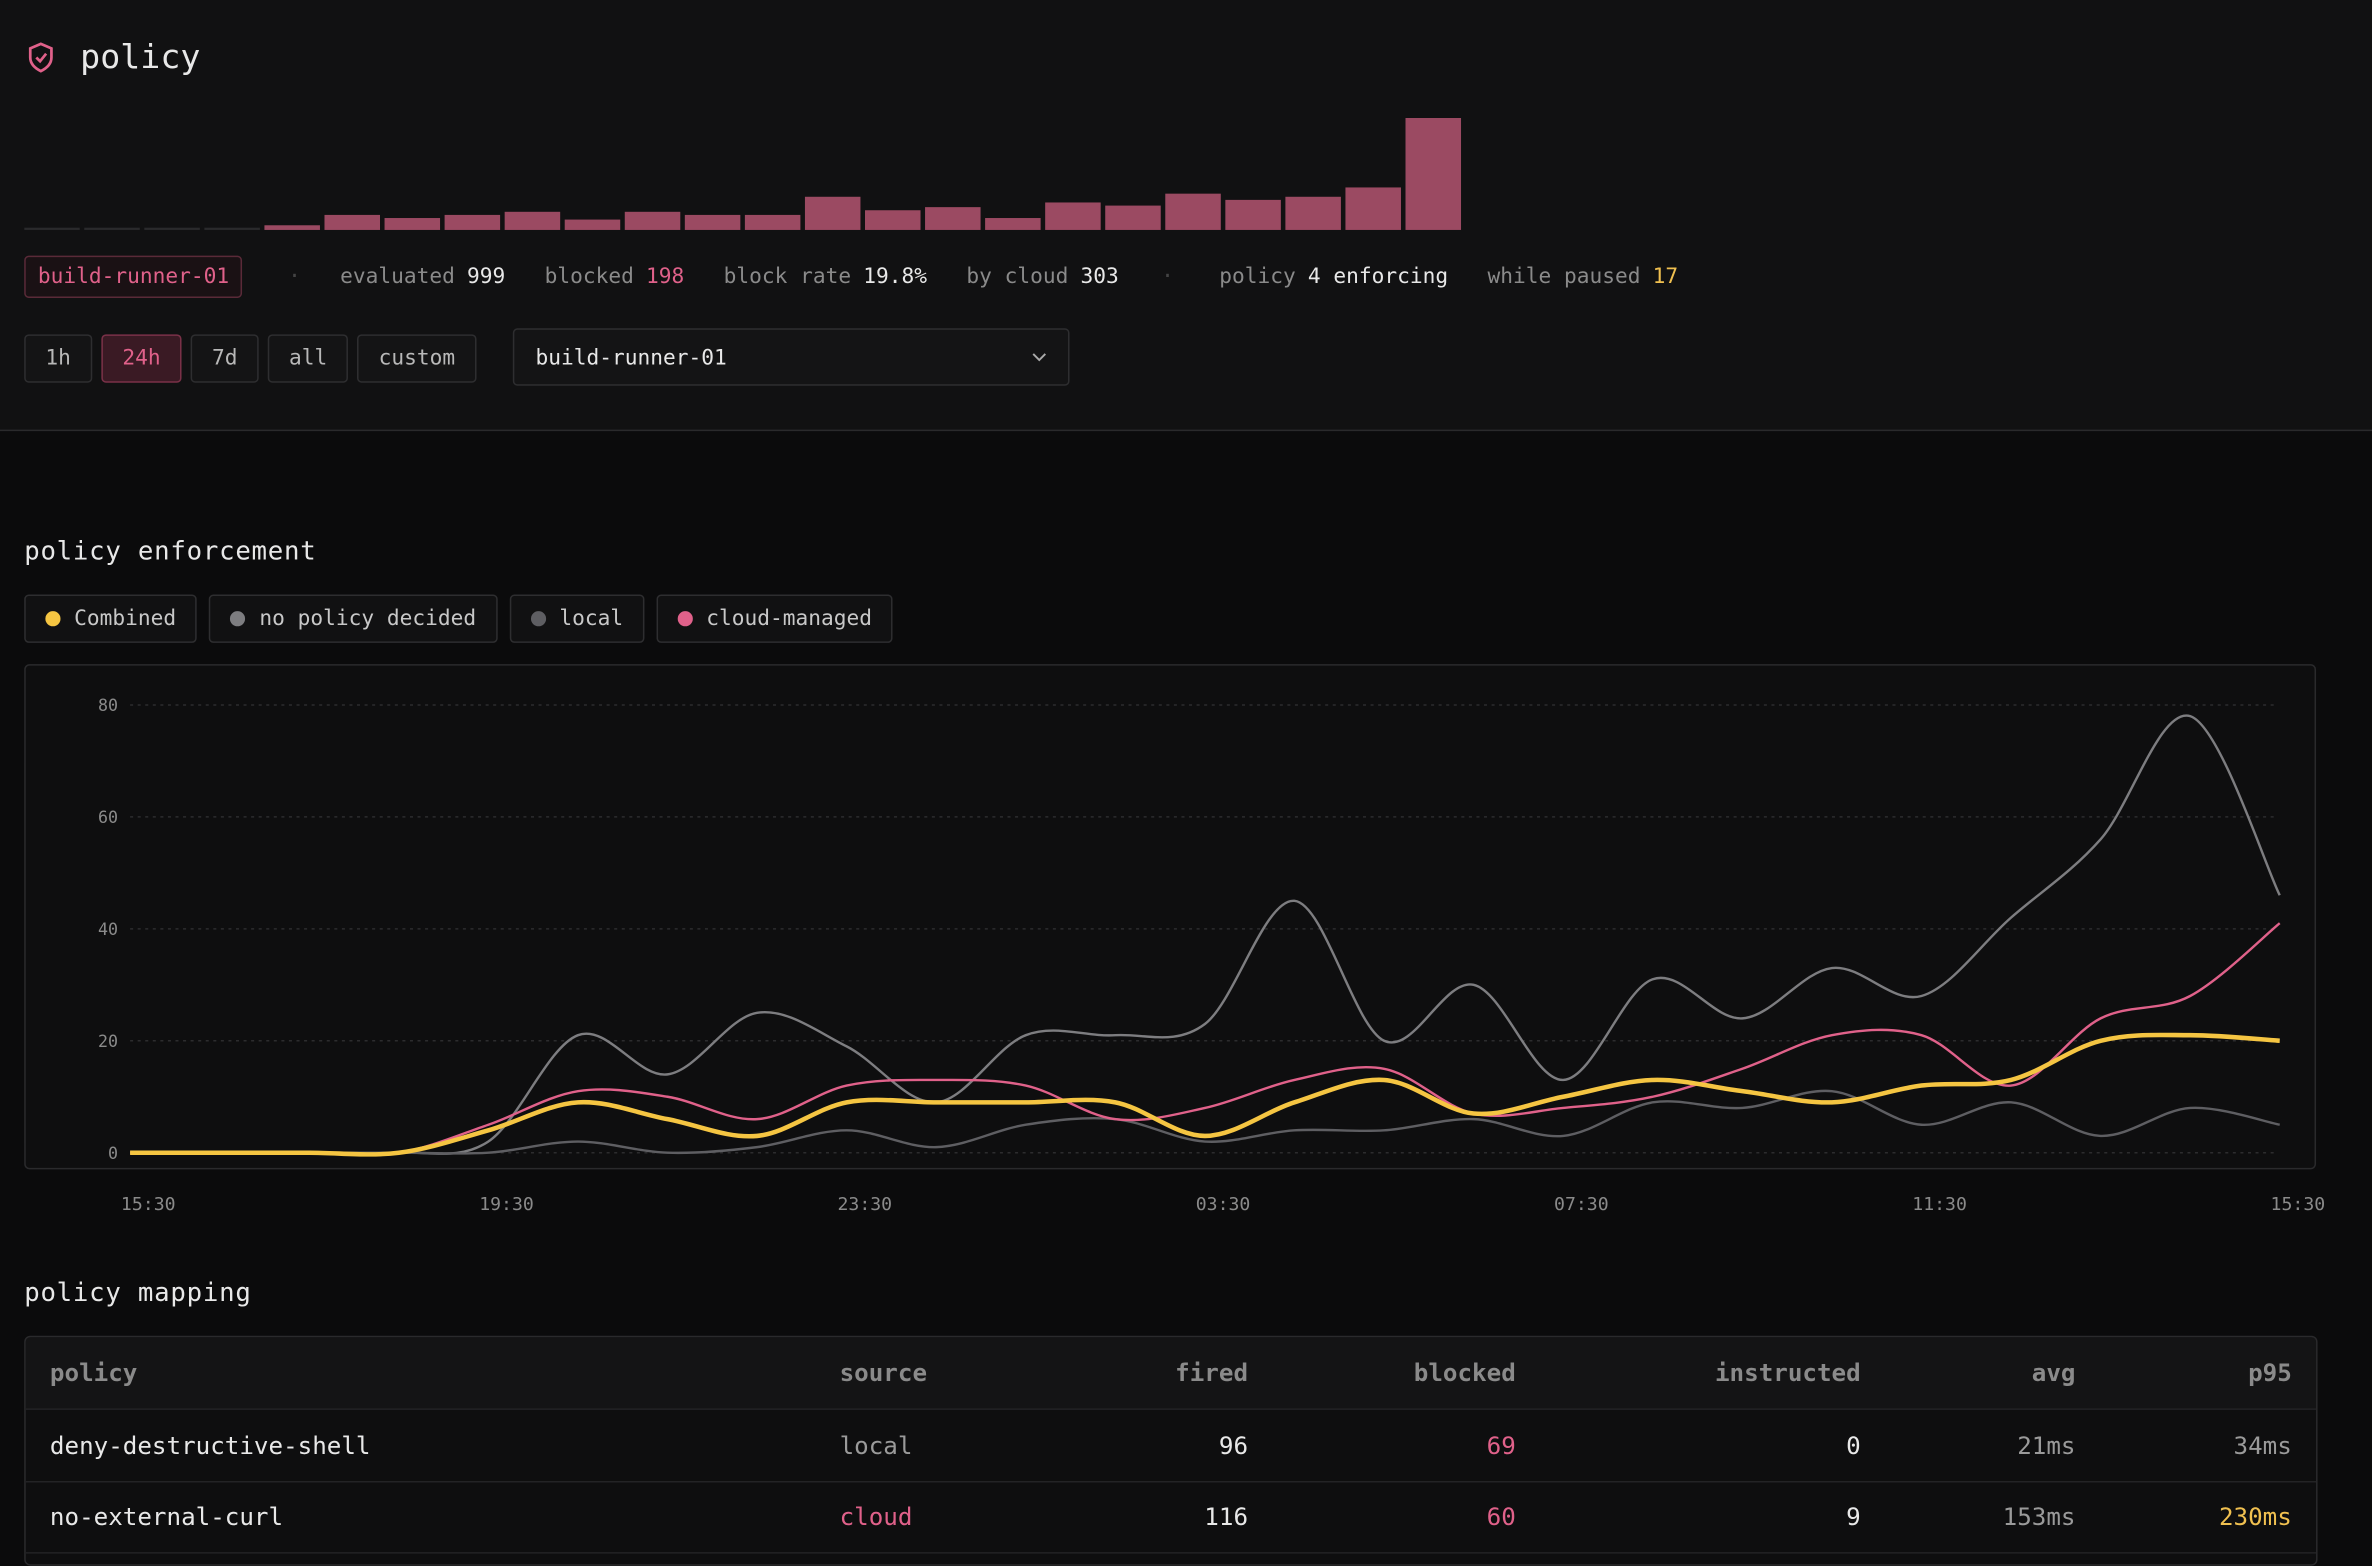 This screenshot has height=1566, width=2372. Describe the element at coordinates (2255, 1516) in the screenshot. I see `table-cell: 230ms` at that location.